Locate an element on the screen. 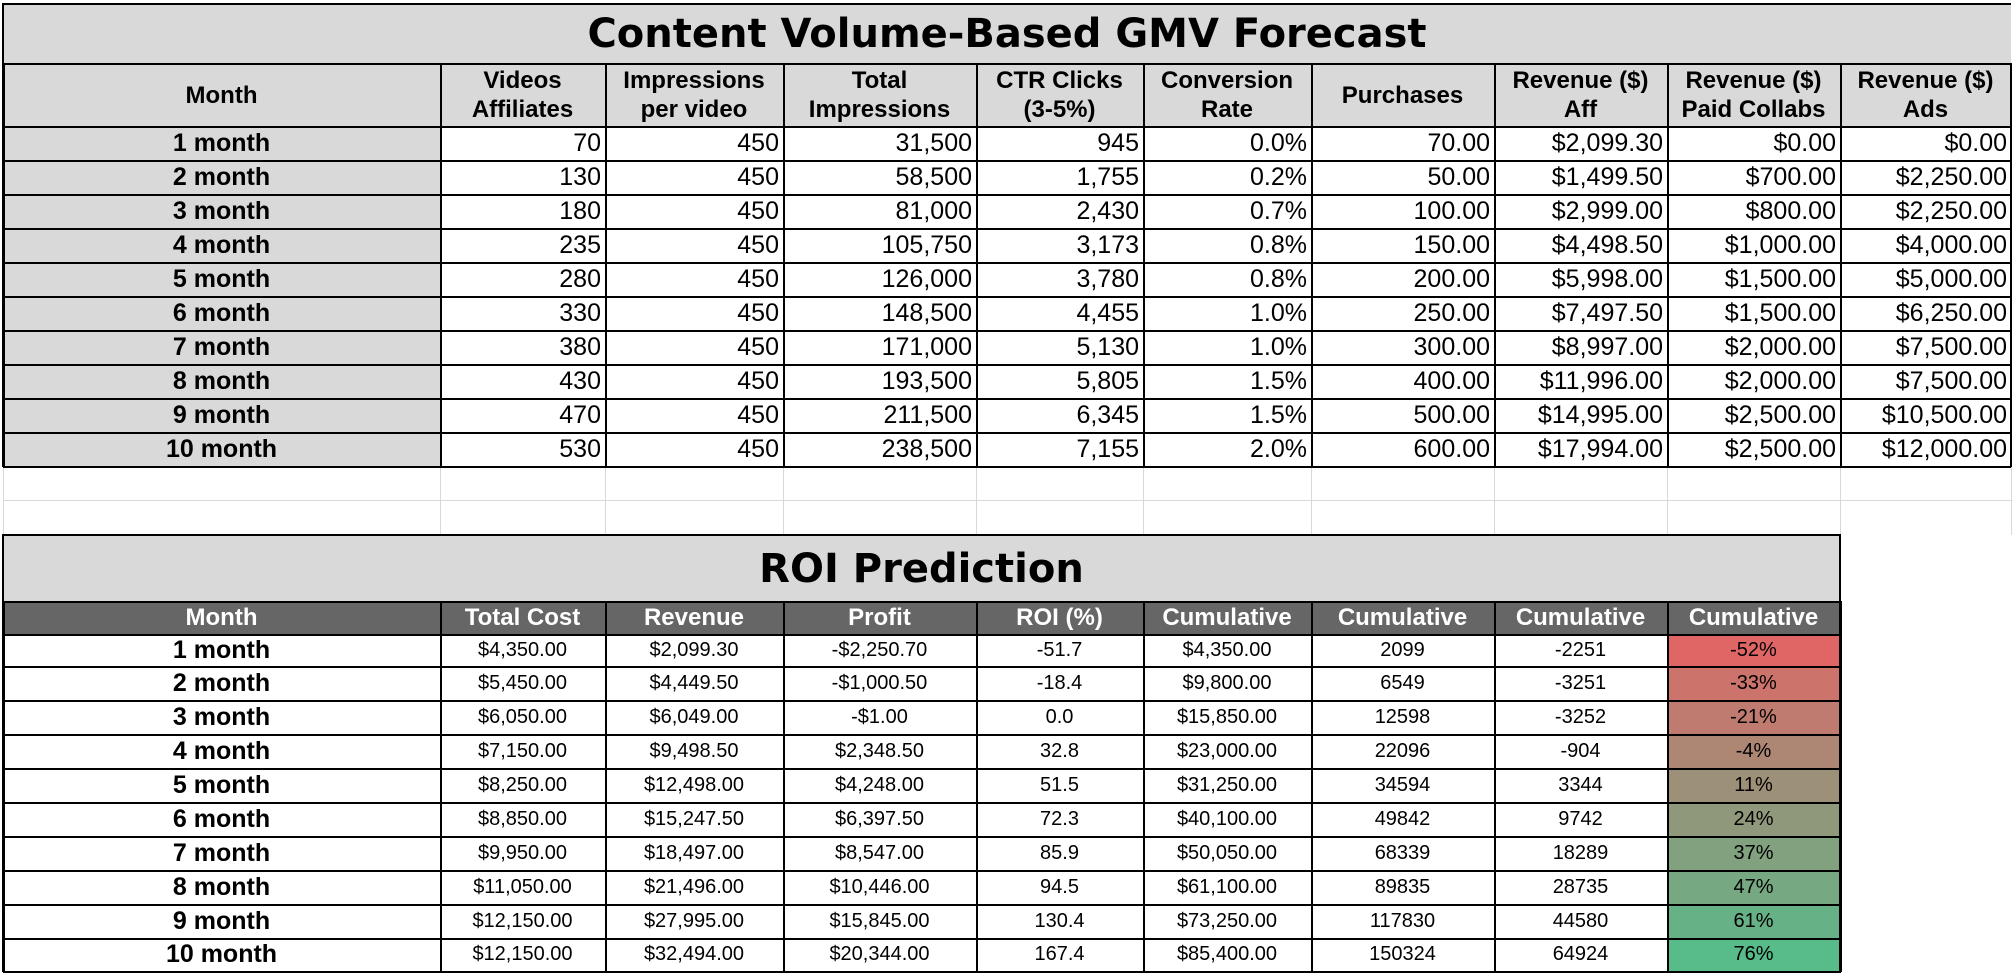 The image size is (2014, 974). forecast-value-cell: 3,780 is located at coordinates (1107, 278).